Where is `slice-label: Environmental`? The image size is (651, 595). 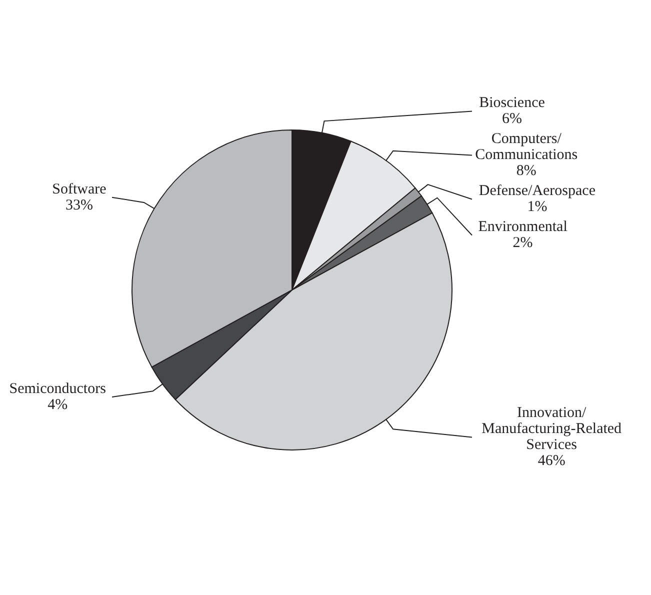 slice-label: Environmental is located at coordinates (523, 227).